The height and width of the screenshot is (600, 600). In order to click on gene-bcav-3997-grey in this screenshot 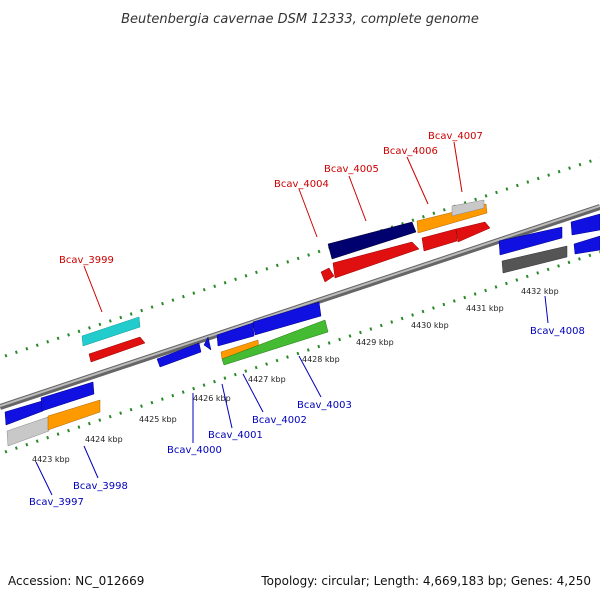, I will do `click(28, 431)`.